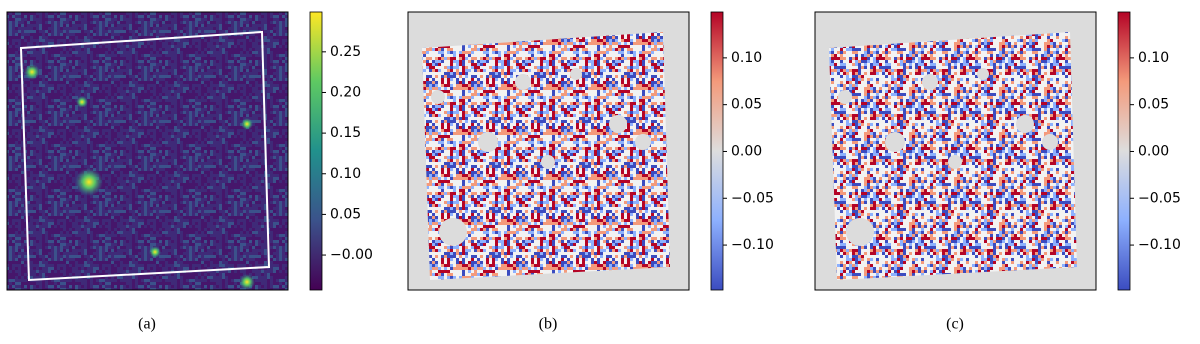  I want to click on caption: (b), so click(548, 324).